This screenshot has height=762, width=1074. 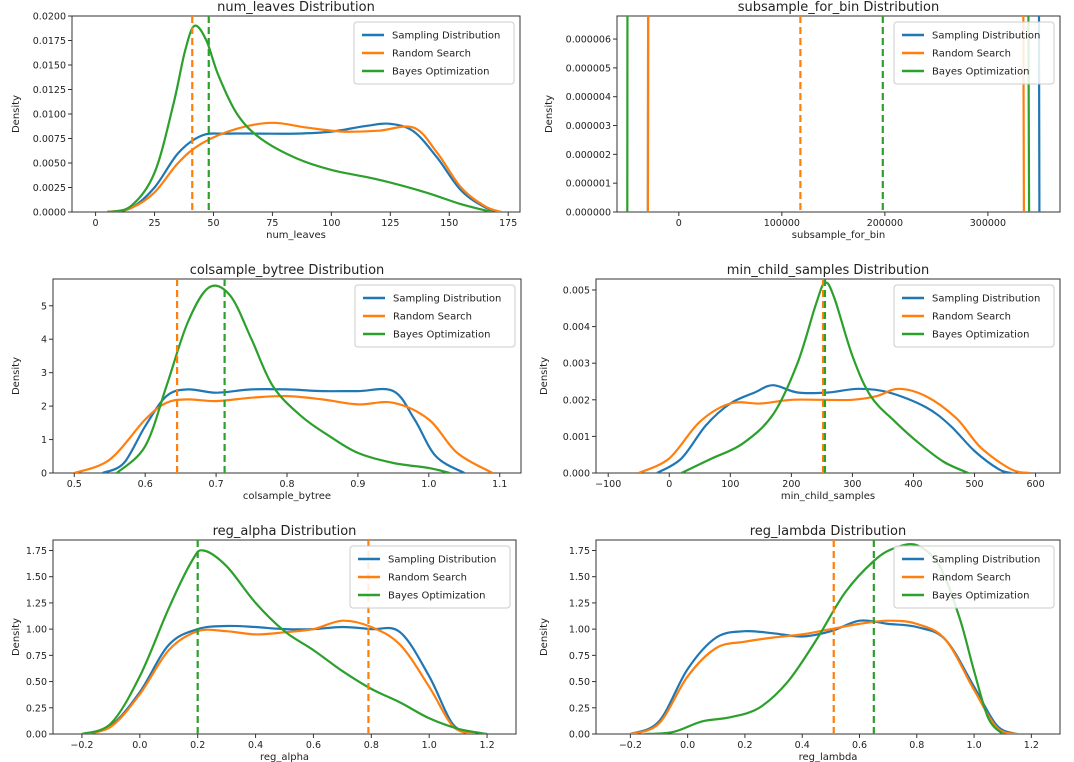 I want to click on x-tick-label: 300000, so click(x=988, y=223).